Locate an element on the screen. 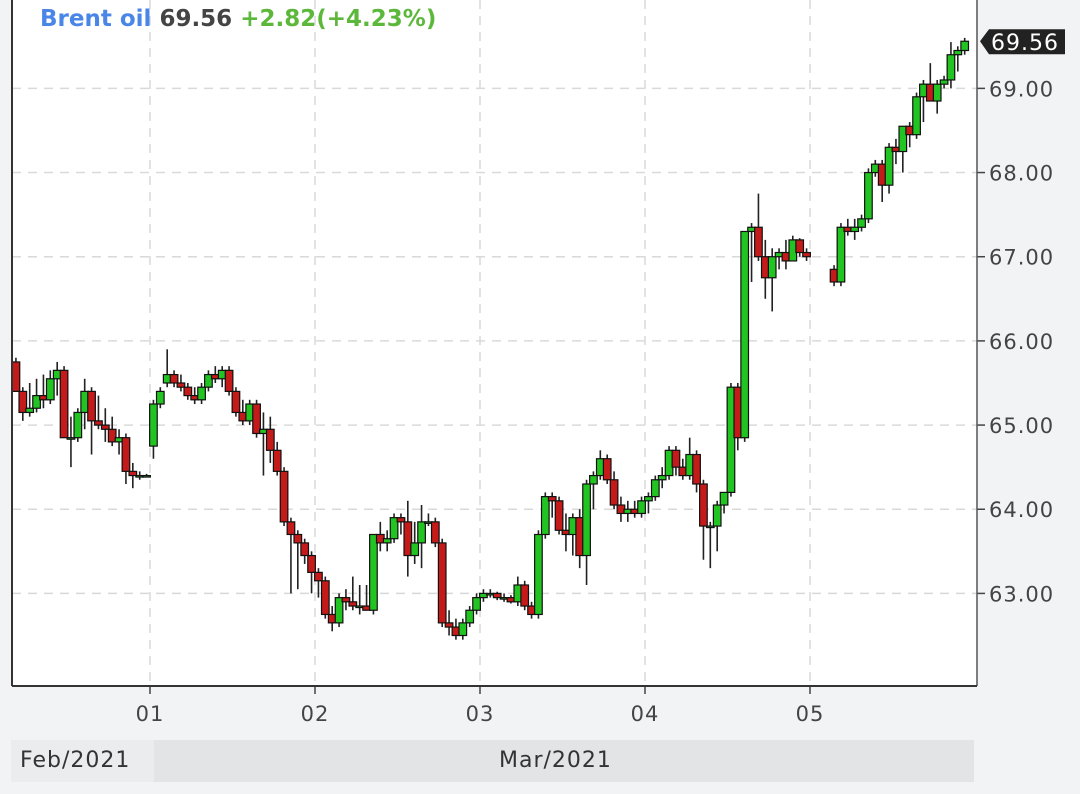 The width and height of the screenshot is (1080, 794). y-tick-label: 66.00 is located at coordinates (1021, 342).